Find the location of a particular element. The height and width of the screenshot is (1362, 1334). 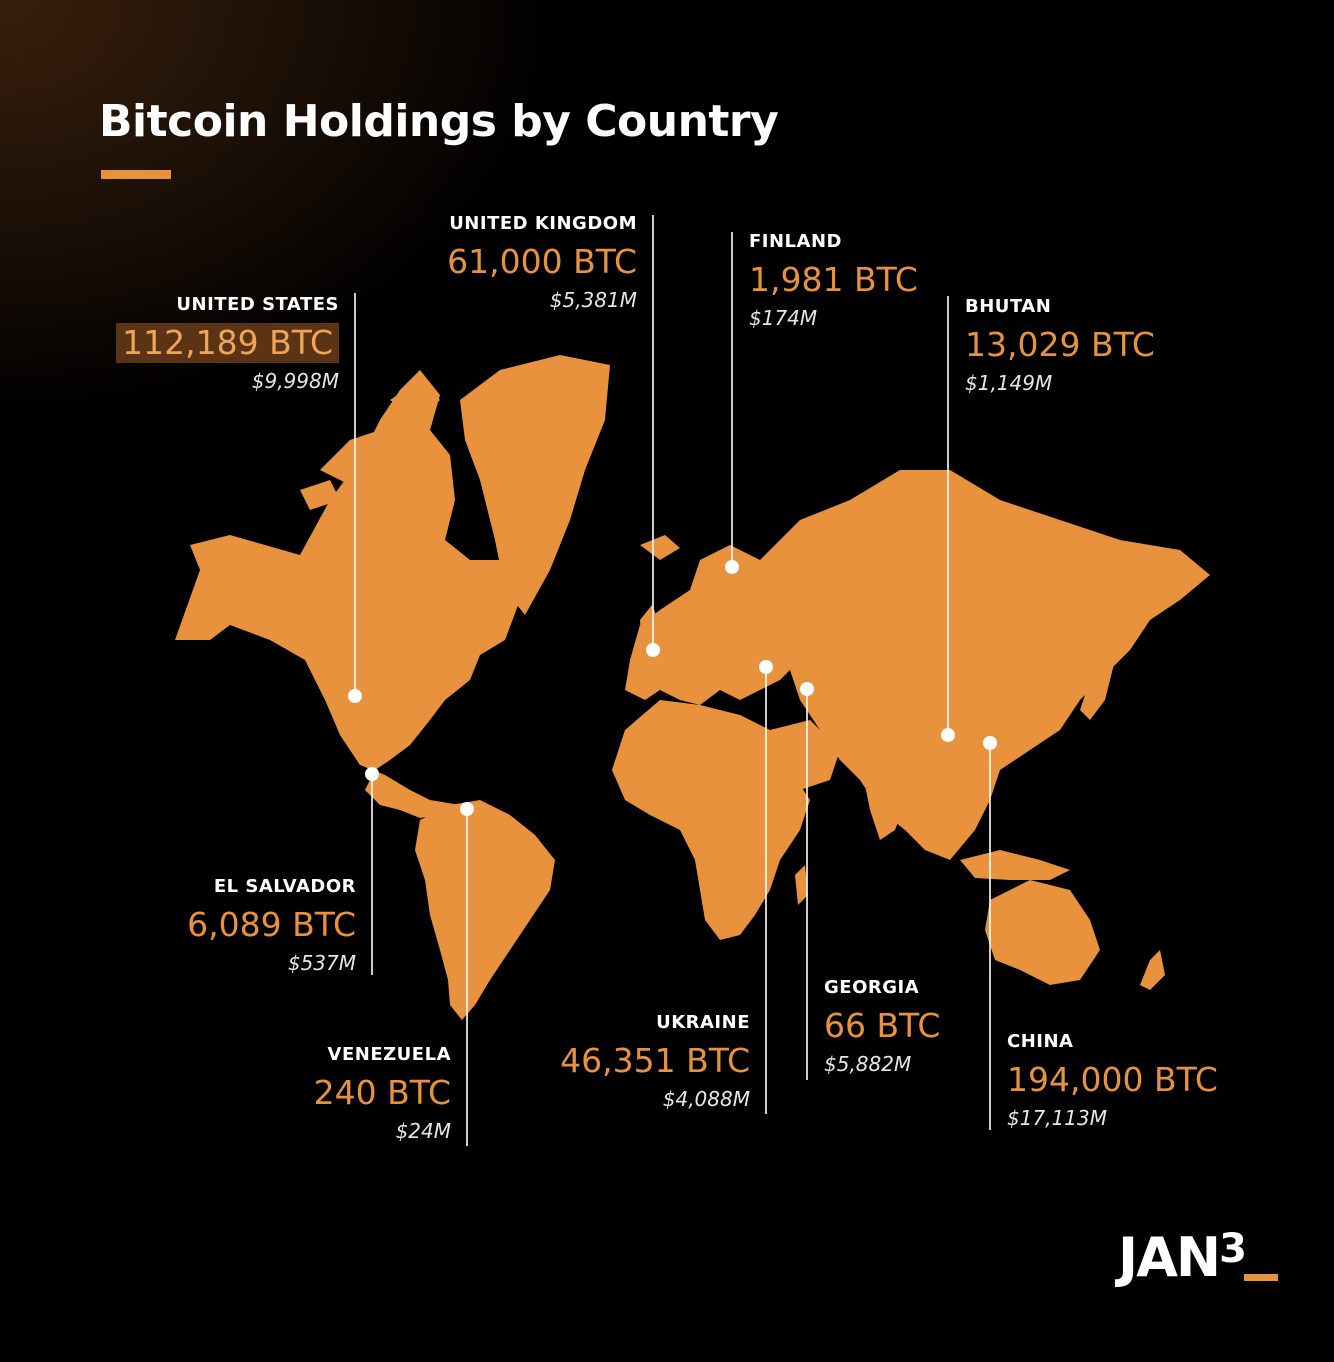

label-china: CHINA 194,000 BTC $17,113M is located at coordinates (1112, 1080).